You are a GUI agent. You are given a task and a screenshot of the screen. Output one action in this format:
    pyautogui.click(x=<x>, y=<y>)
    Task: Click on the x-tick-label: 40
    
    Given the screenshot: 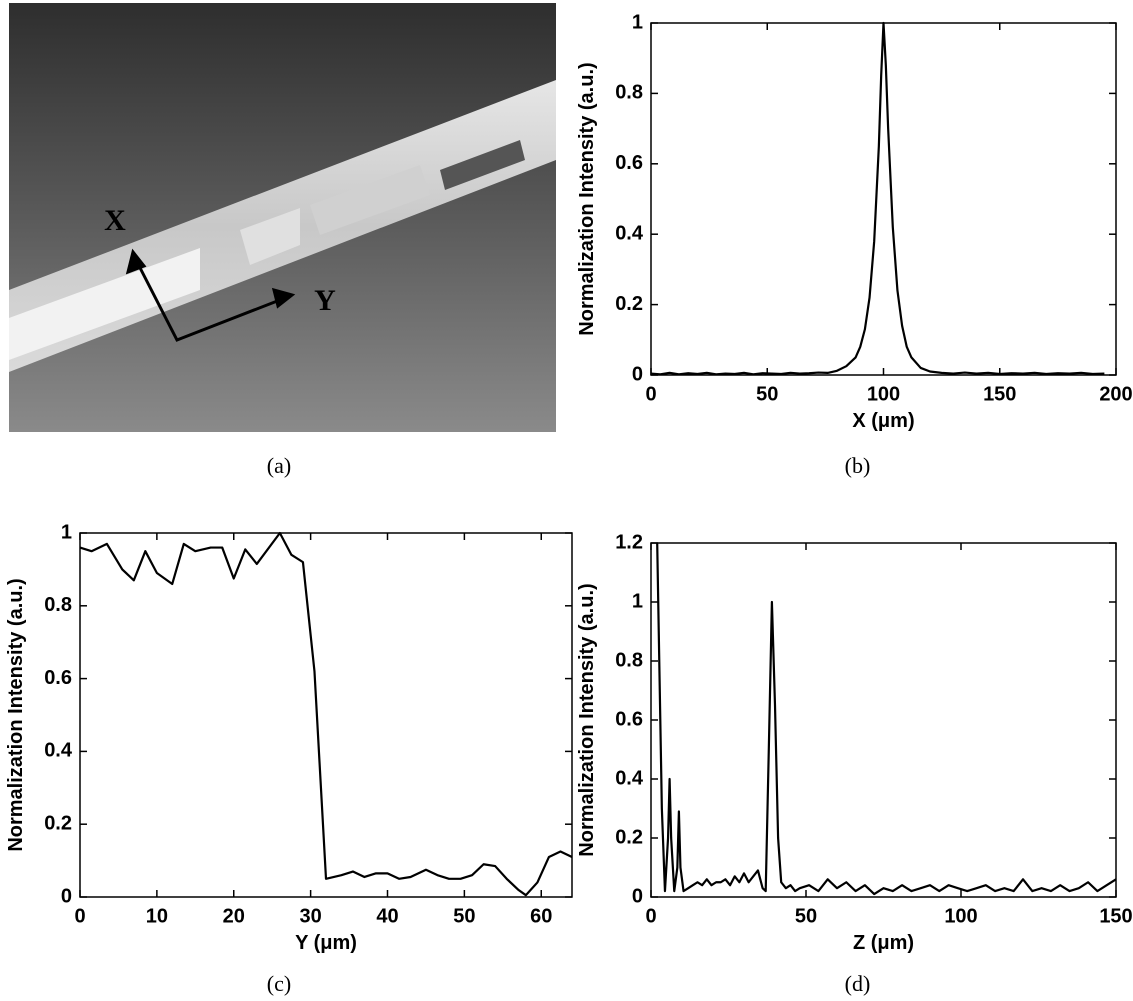 What is the action you would take?
    pyautogui.click(x=387, y=916)
    